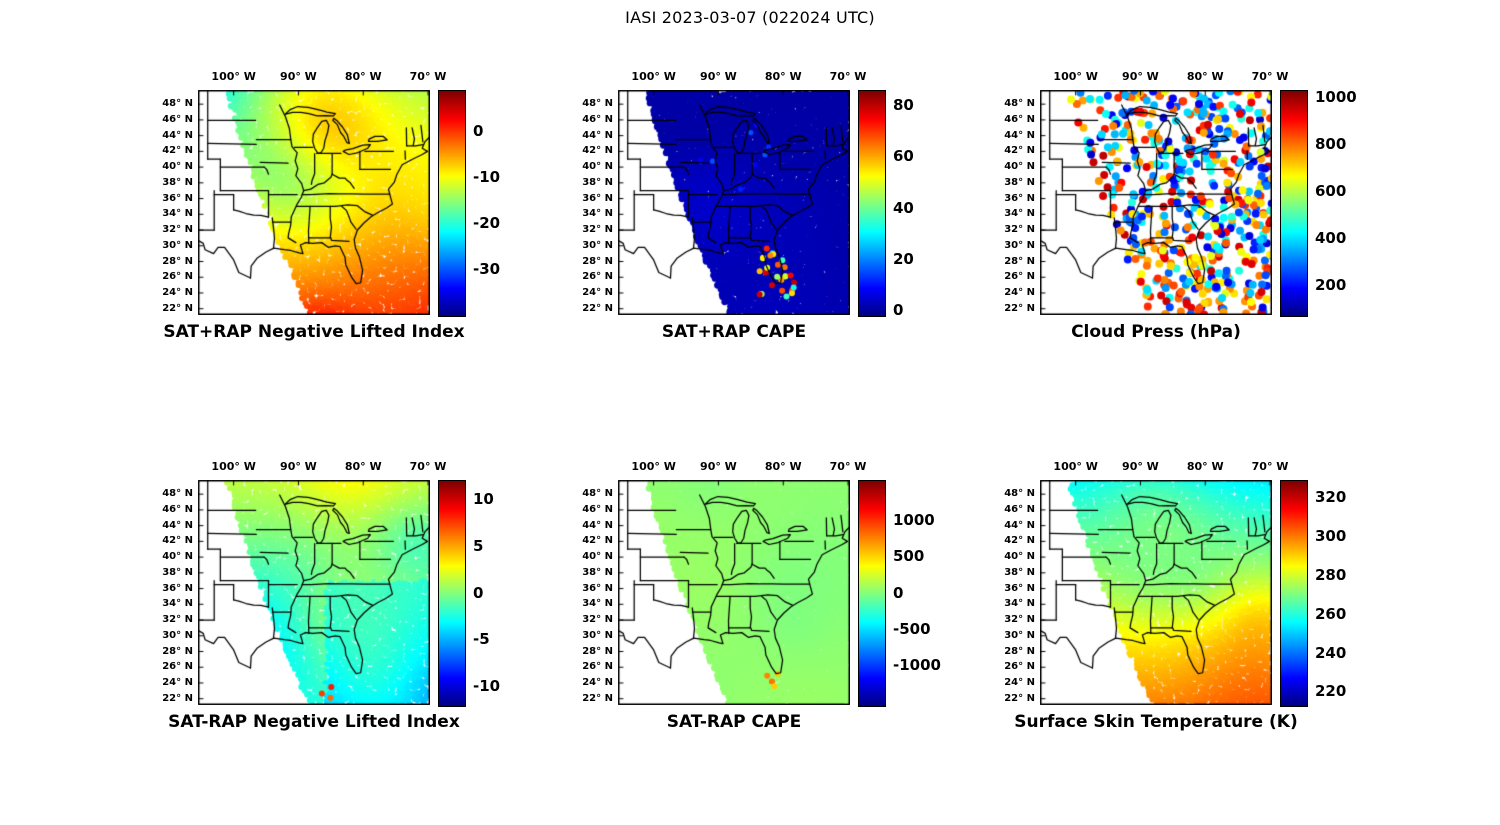 Image resolution: width=1500 pixels, height=825 pixels. What do you see at coordinates (481, 639) in the screenshot?
I see `colorbar-tick-label: -5` at bounding box center [481, 639].